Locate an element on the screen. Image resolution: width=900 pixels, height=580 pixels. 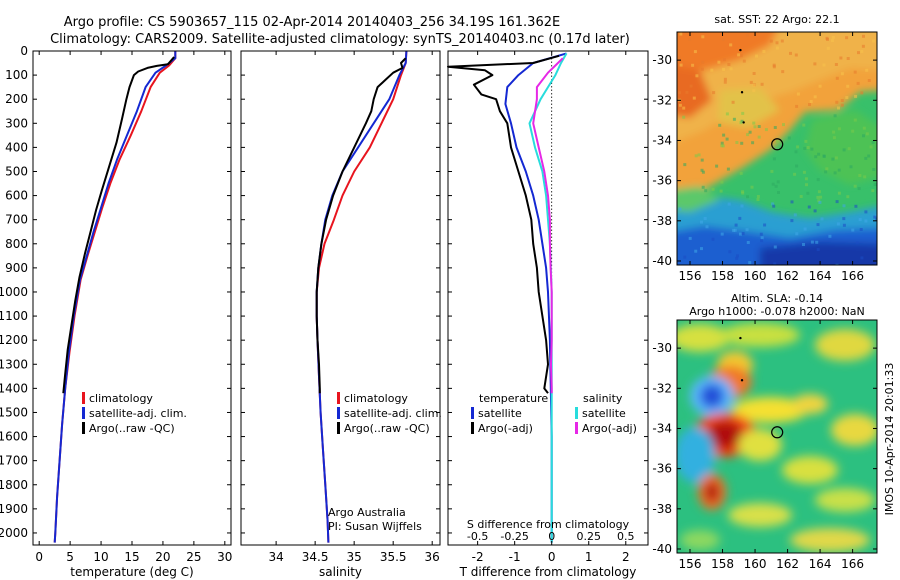
credit-org: Argo Australia is located at coordinates (367, 512).